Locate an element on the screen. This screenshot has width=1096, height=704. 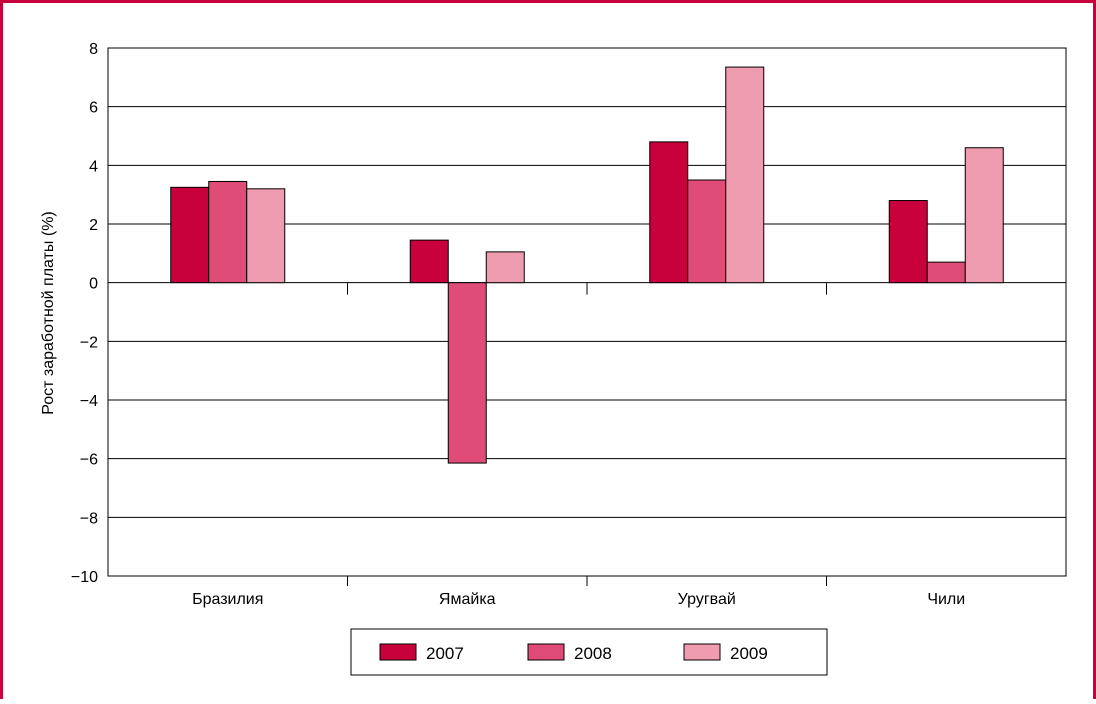
y-tick-label: −6 is located at coordinates (89, 460).